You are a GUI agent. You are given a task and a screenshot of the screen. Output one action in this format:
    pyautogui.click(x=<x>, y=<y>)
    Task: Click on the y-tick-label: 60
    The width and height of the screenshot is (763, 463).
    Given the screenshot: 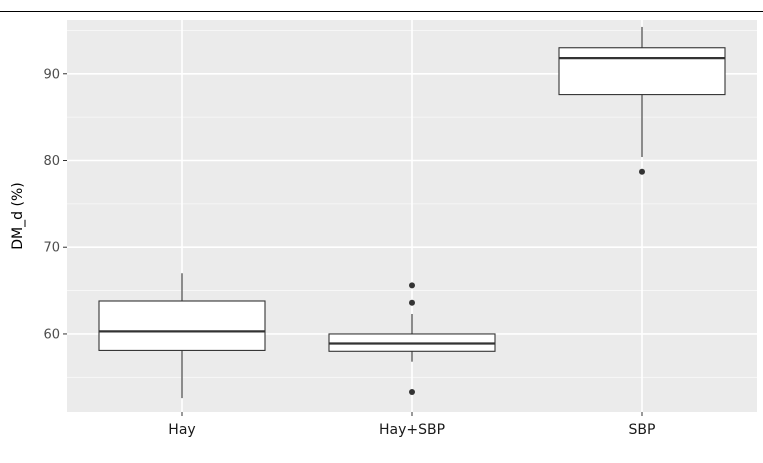 What is the action you would take?
    pyautogui.click(x=51, y=334)
    